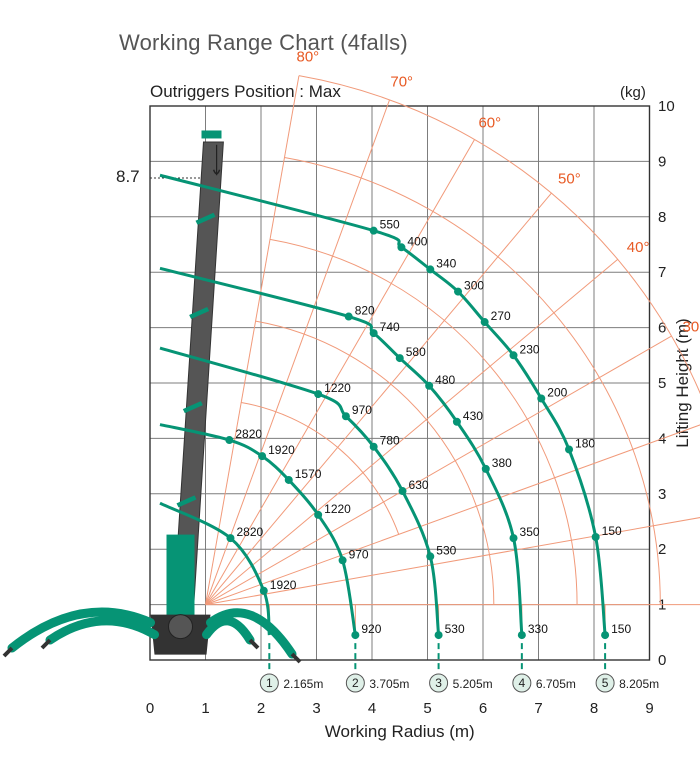 The width and height of the screenshot is (700, 772). I want to click on x-tick-label: 4, so click(372, 708).